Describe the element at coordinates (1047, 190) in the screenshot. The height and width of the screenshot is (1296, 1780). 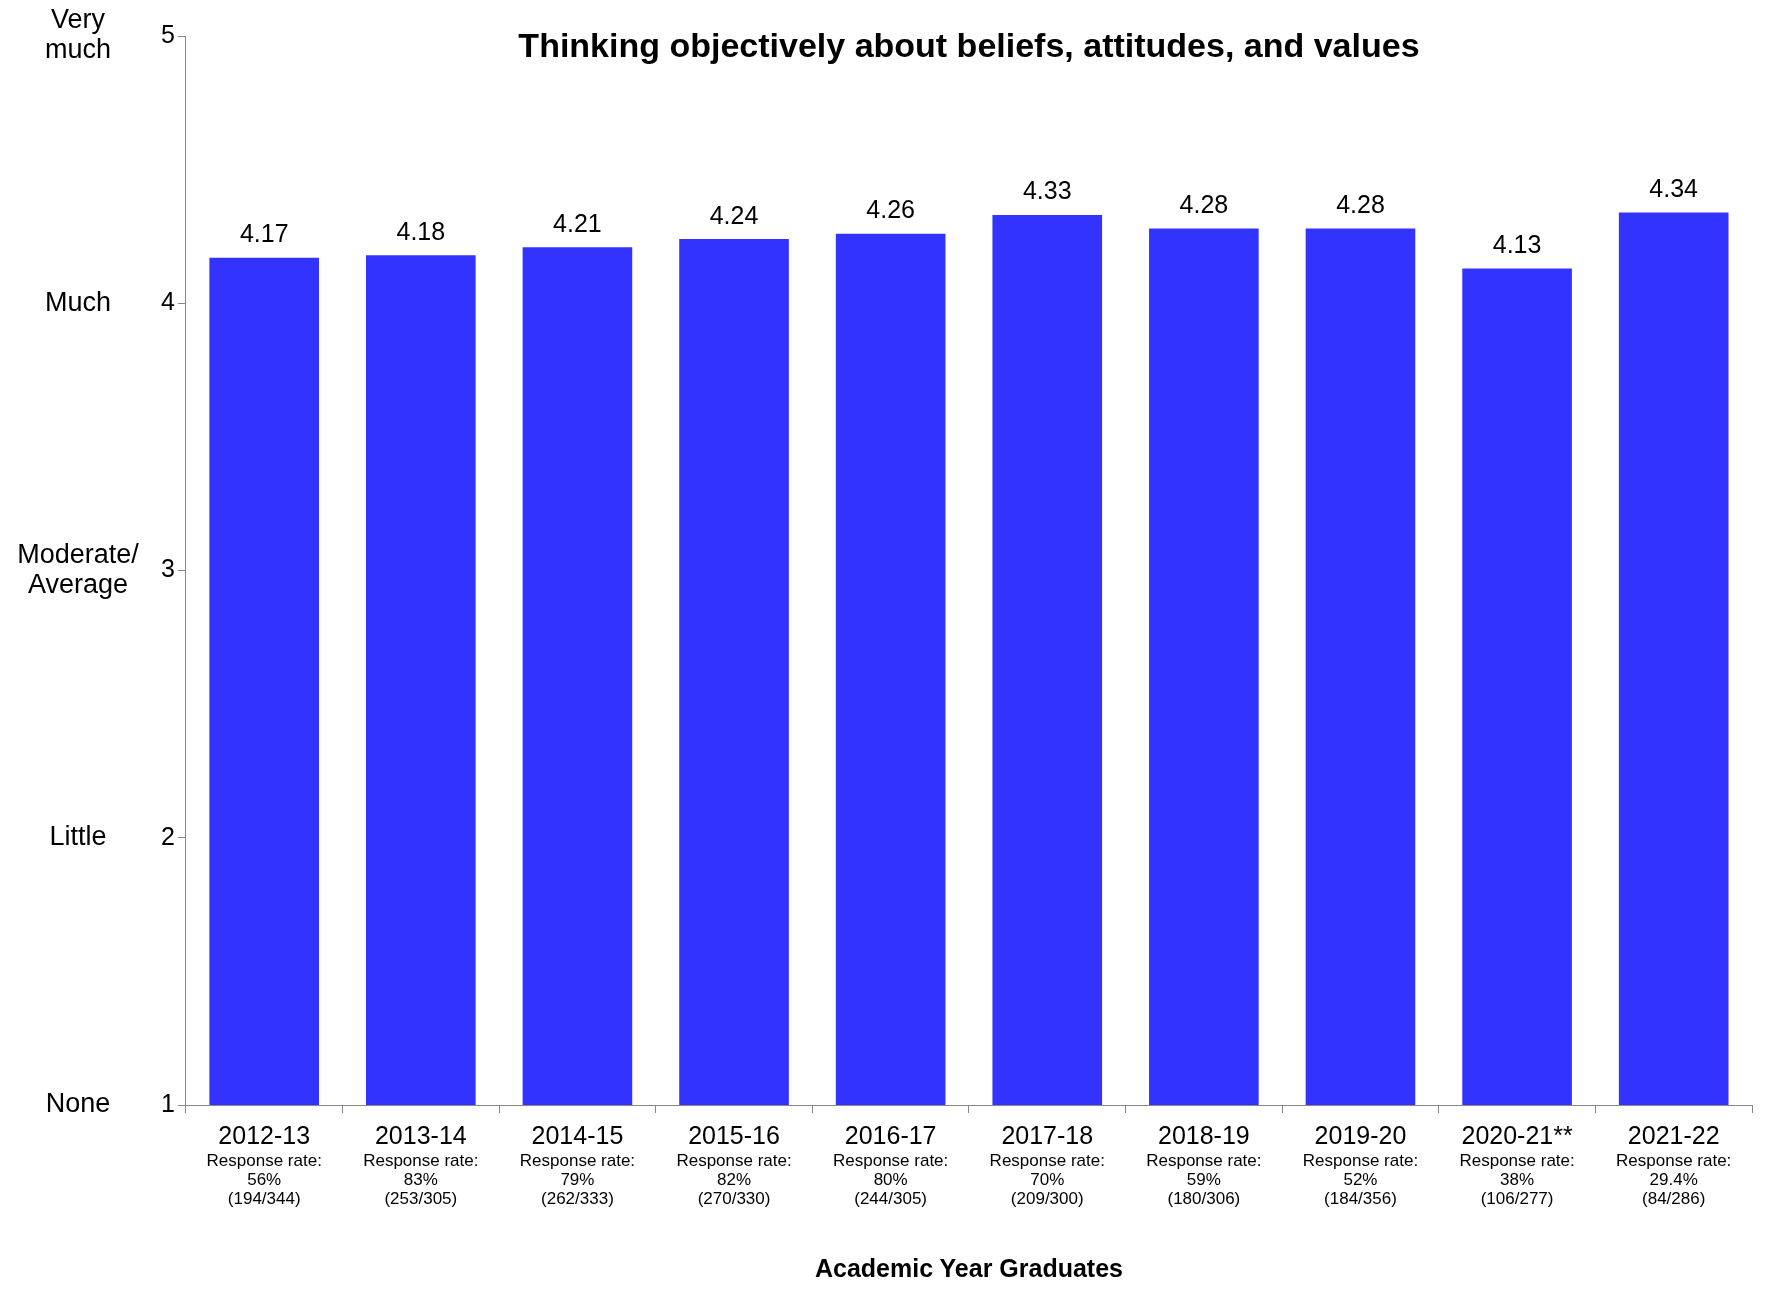
I see `data-label: 4.33` at that location.